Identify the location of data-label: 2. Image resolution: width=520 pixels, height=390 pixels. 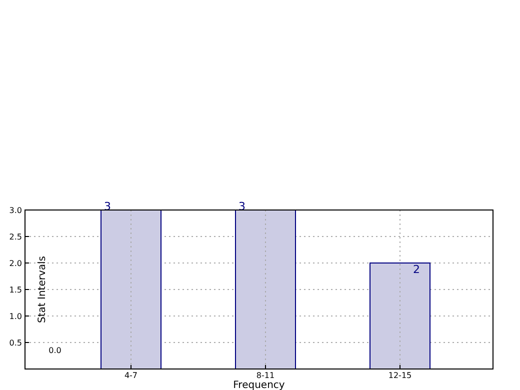
(416, 269).